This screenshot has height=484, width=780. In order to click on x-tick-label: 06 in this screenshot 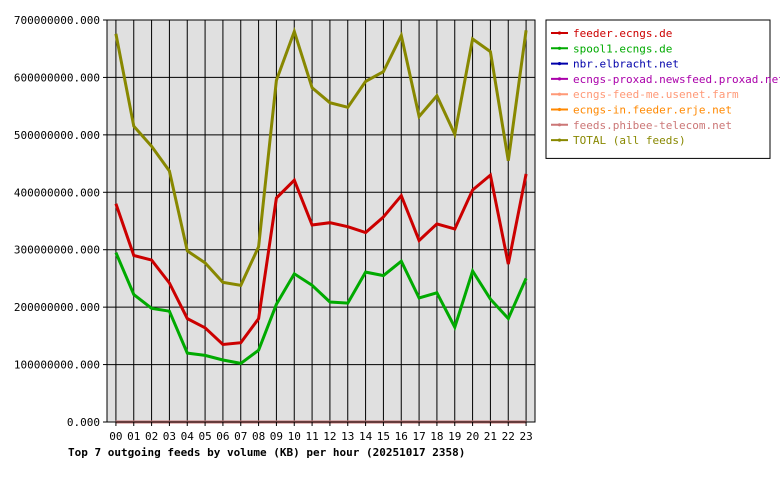, I will do `click(222, 436)`.